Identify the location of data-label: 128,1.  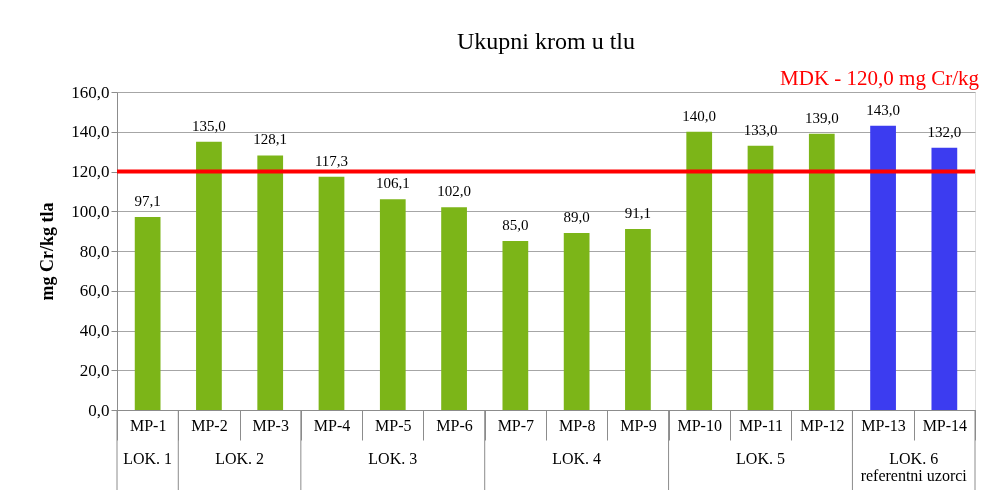
(270, 139).